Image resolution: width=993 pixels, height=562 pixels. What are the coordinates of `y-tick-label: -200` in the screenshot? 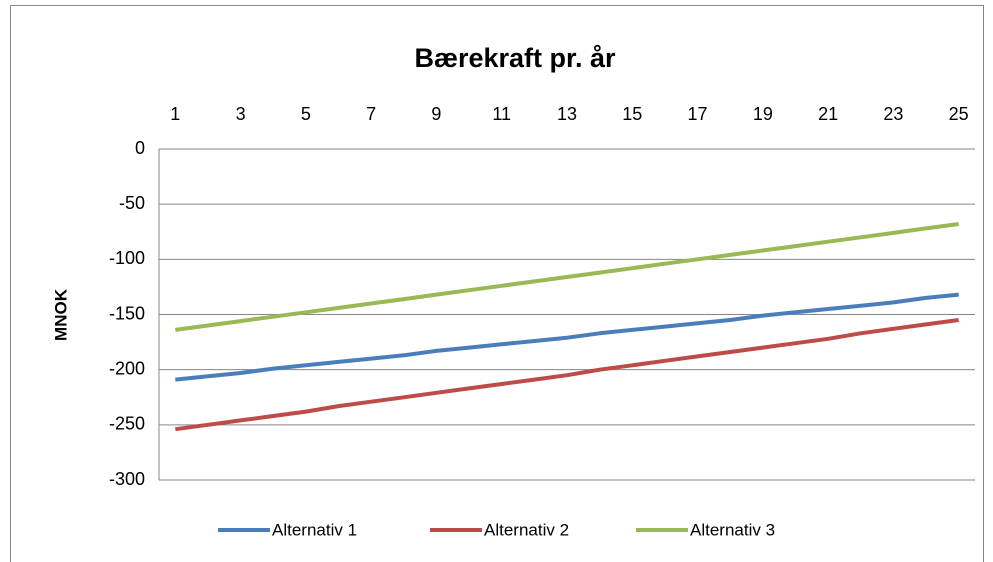 It's located at (127, 368).